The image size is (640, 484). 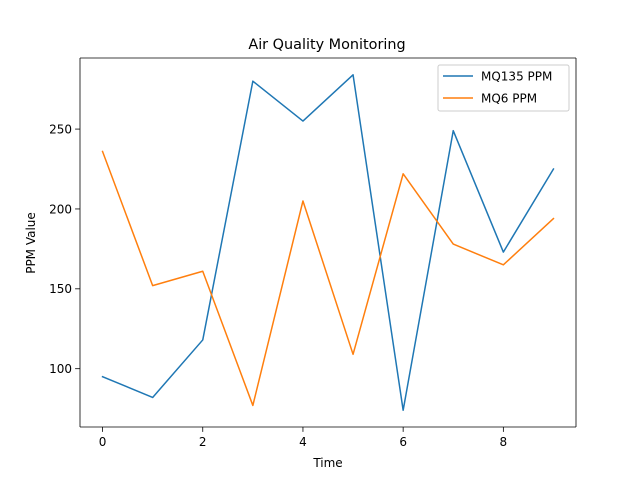 What do you see at coordinates (60, 129) in the screenshot?
I see `y-tick-label: 250` at bounding box center [60, 129].